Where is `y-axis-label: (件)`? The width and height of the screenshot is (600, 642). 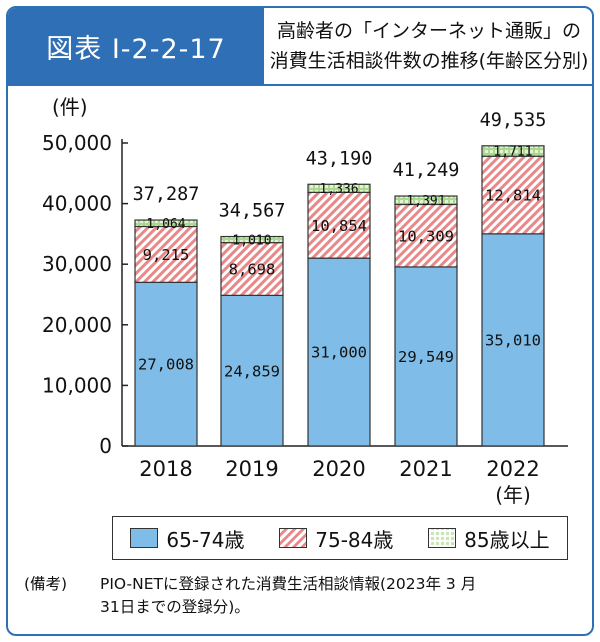
y-axis-label: (件) is located at coordinates (70, 107).